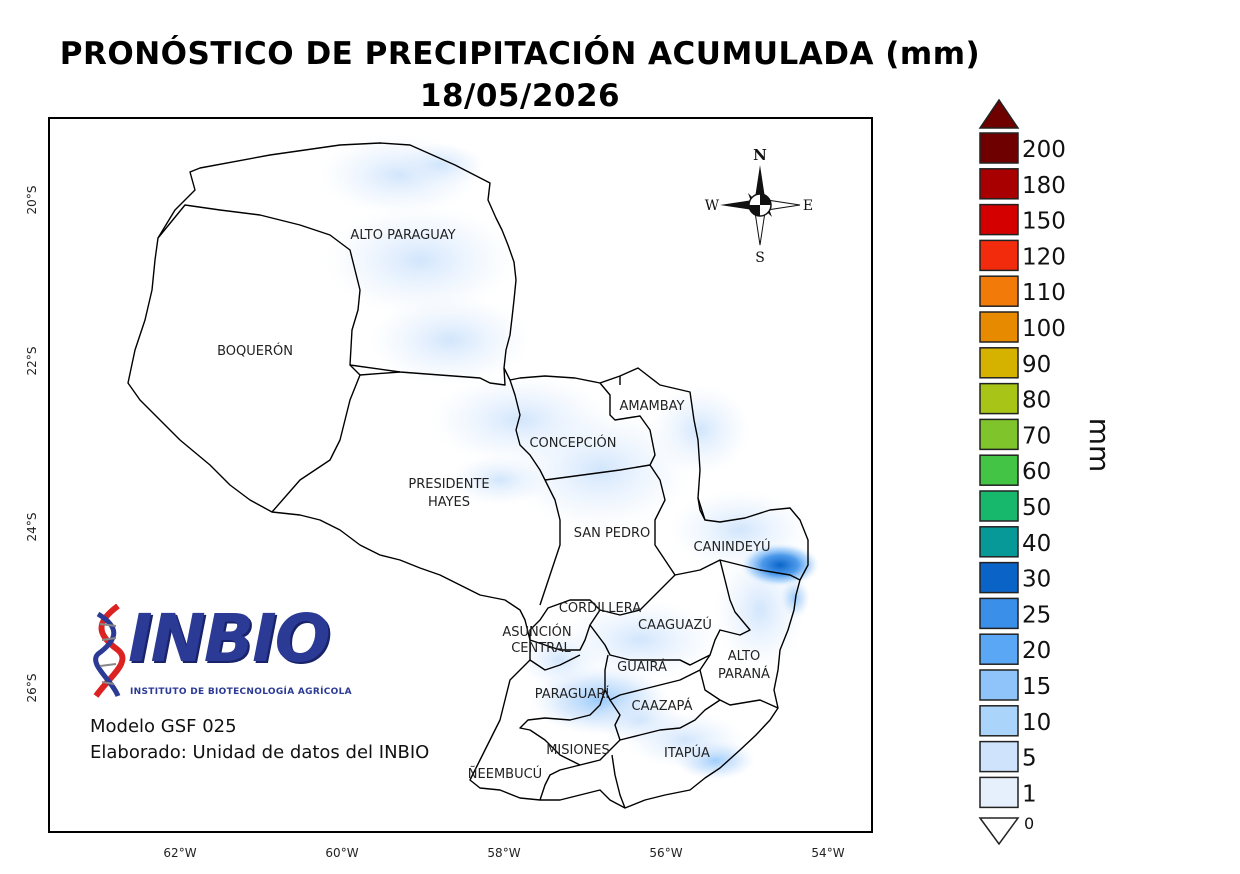  Describe the element at coordinates (179, 853) in the screenshot. I see `x-tick-label: 62°W` at that location.